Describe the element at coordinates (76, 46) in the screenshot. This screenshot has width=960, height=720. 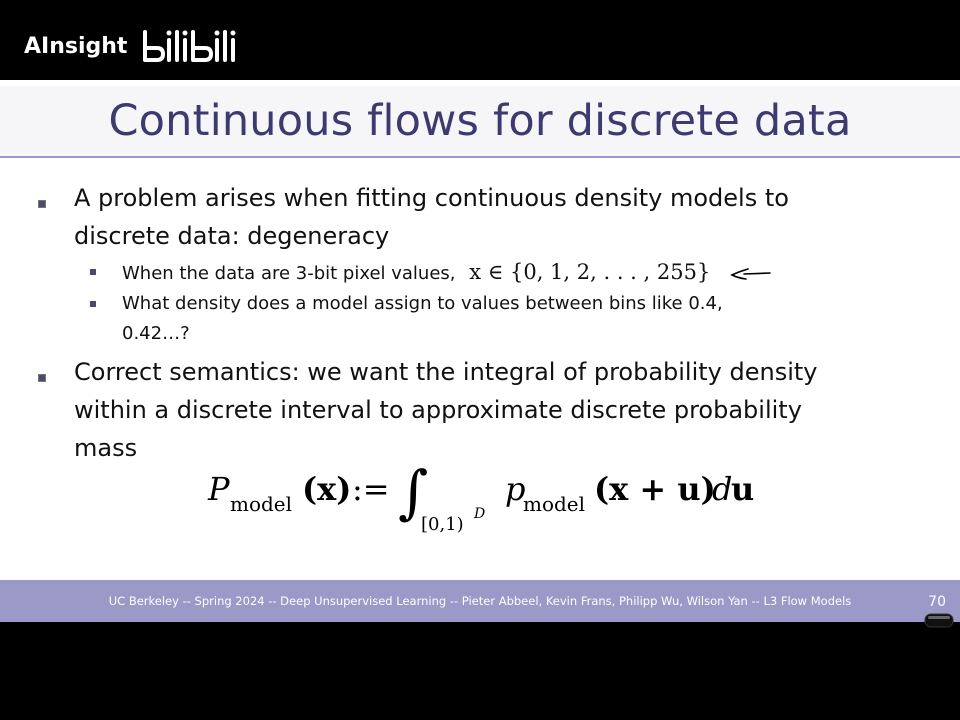
I see `watermark-text: AInsight` at that location.